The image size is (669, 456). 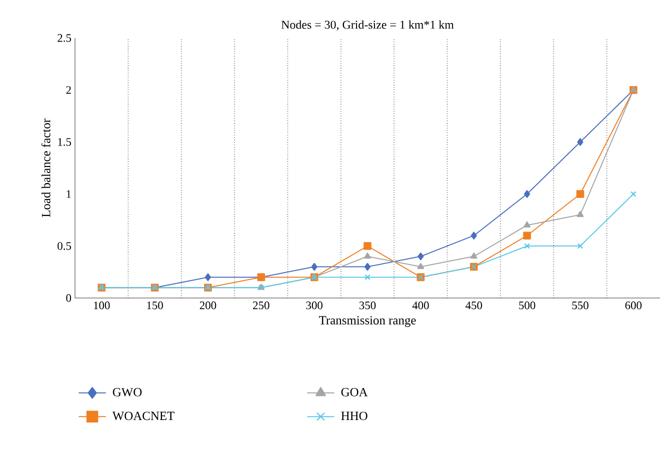 I want to click on y-tick-label: 0.5, so click(x=65, y=246).